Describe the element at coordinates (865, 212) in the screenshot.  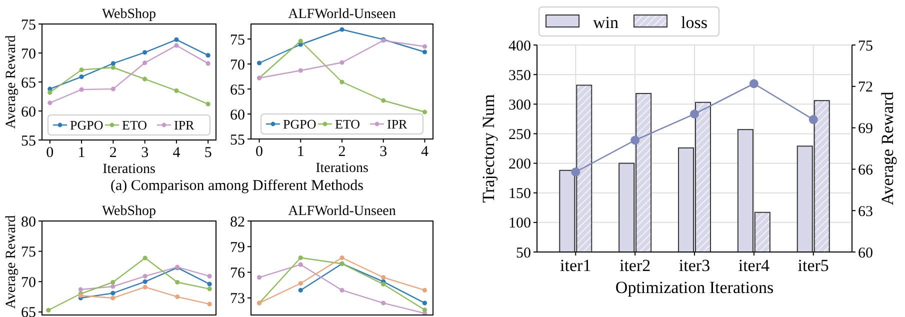
I see `y2-tick-label: 63` at that location.